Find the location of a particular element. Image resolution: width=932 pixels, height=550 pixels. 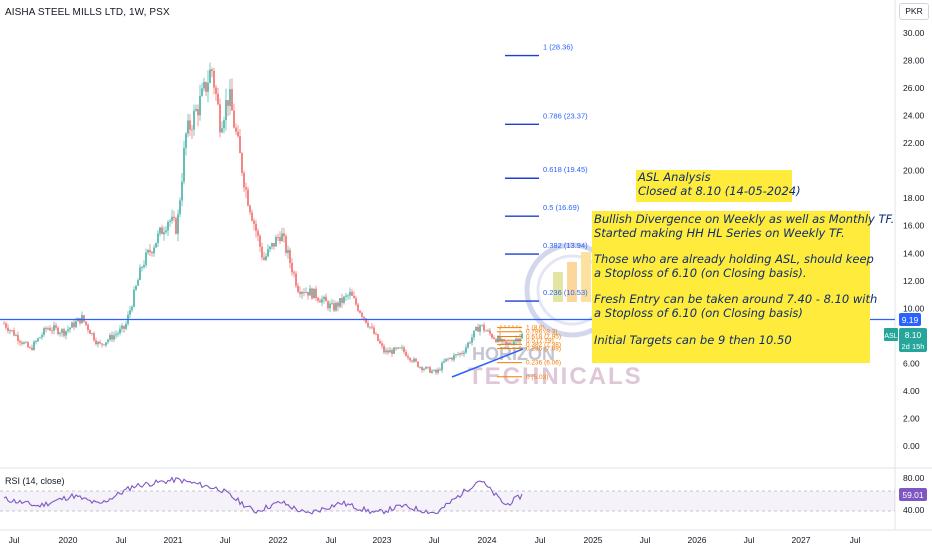

price-tick-label: 20.00 is located at coordinates (914, 171).